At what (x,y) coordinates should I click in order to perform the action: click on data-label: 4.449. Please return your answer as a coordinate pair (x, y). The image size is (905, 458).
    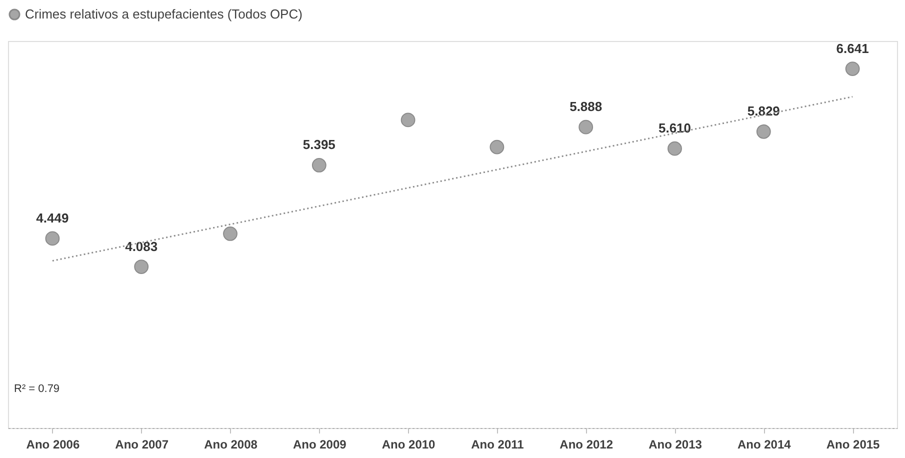
    Looking at the image, I should click on (52, 218).